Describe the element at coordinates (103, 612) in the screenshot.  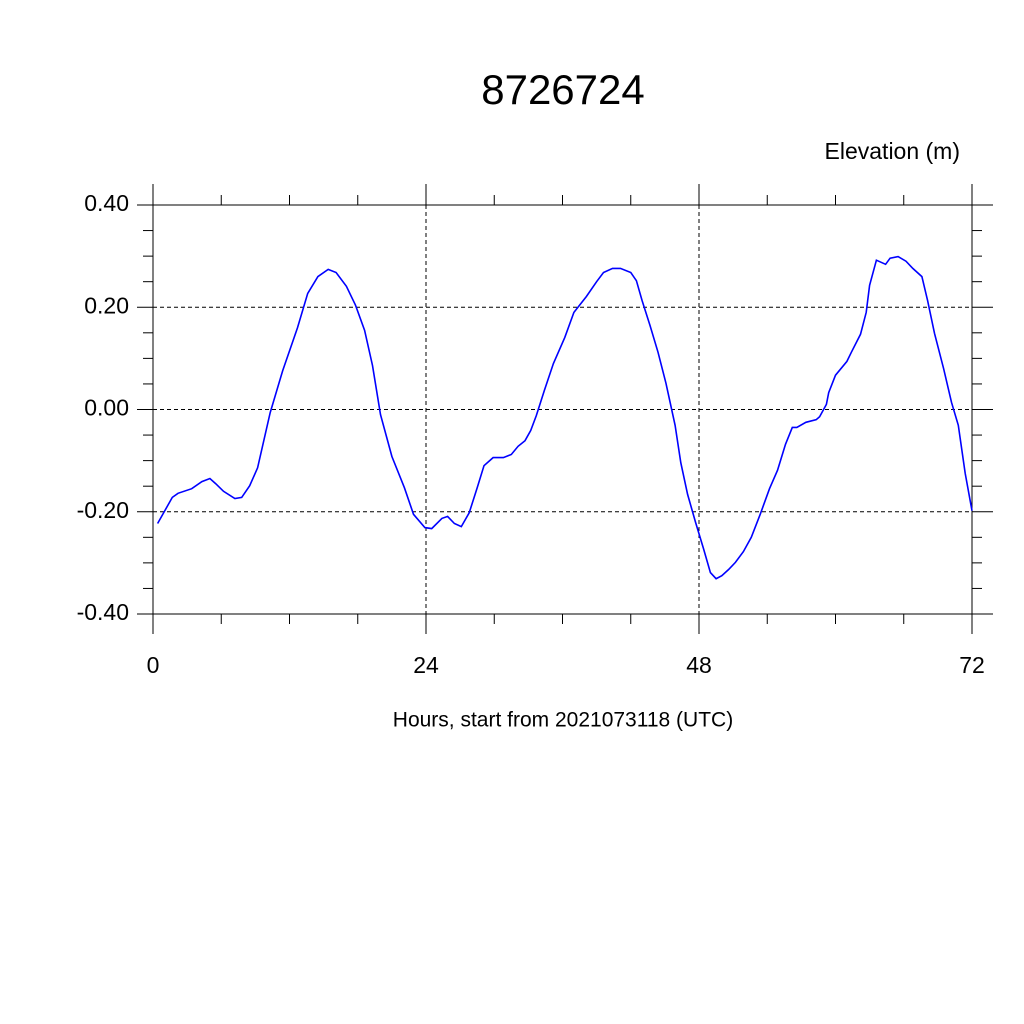
I see `y-tick-label: -0.40` at that location.